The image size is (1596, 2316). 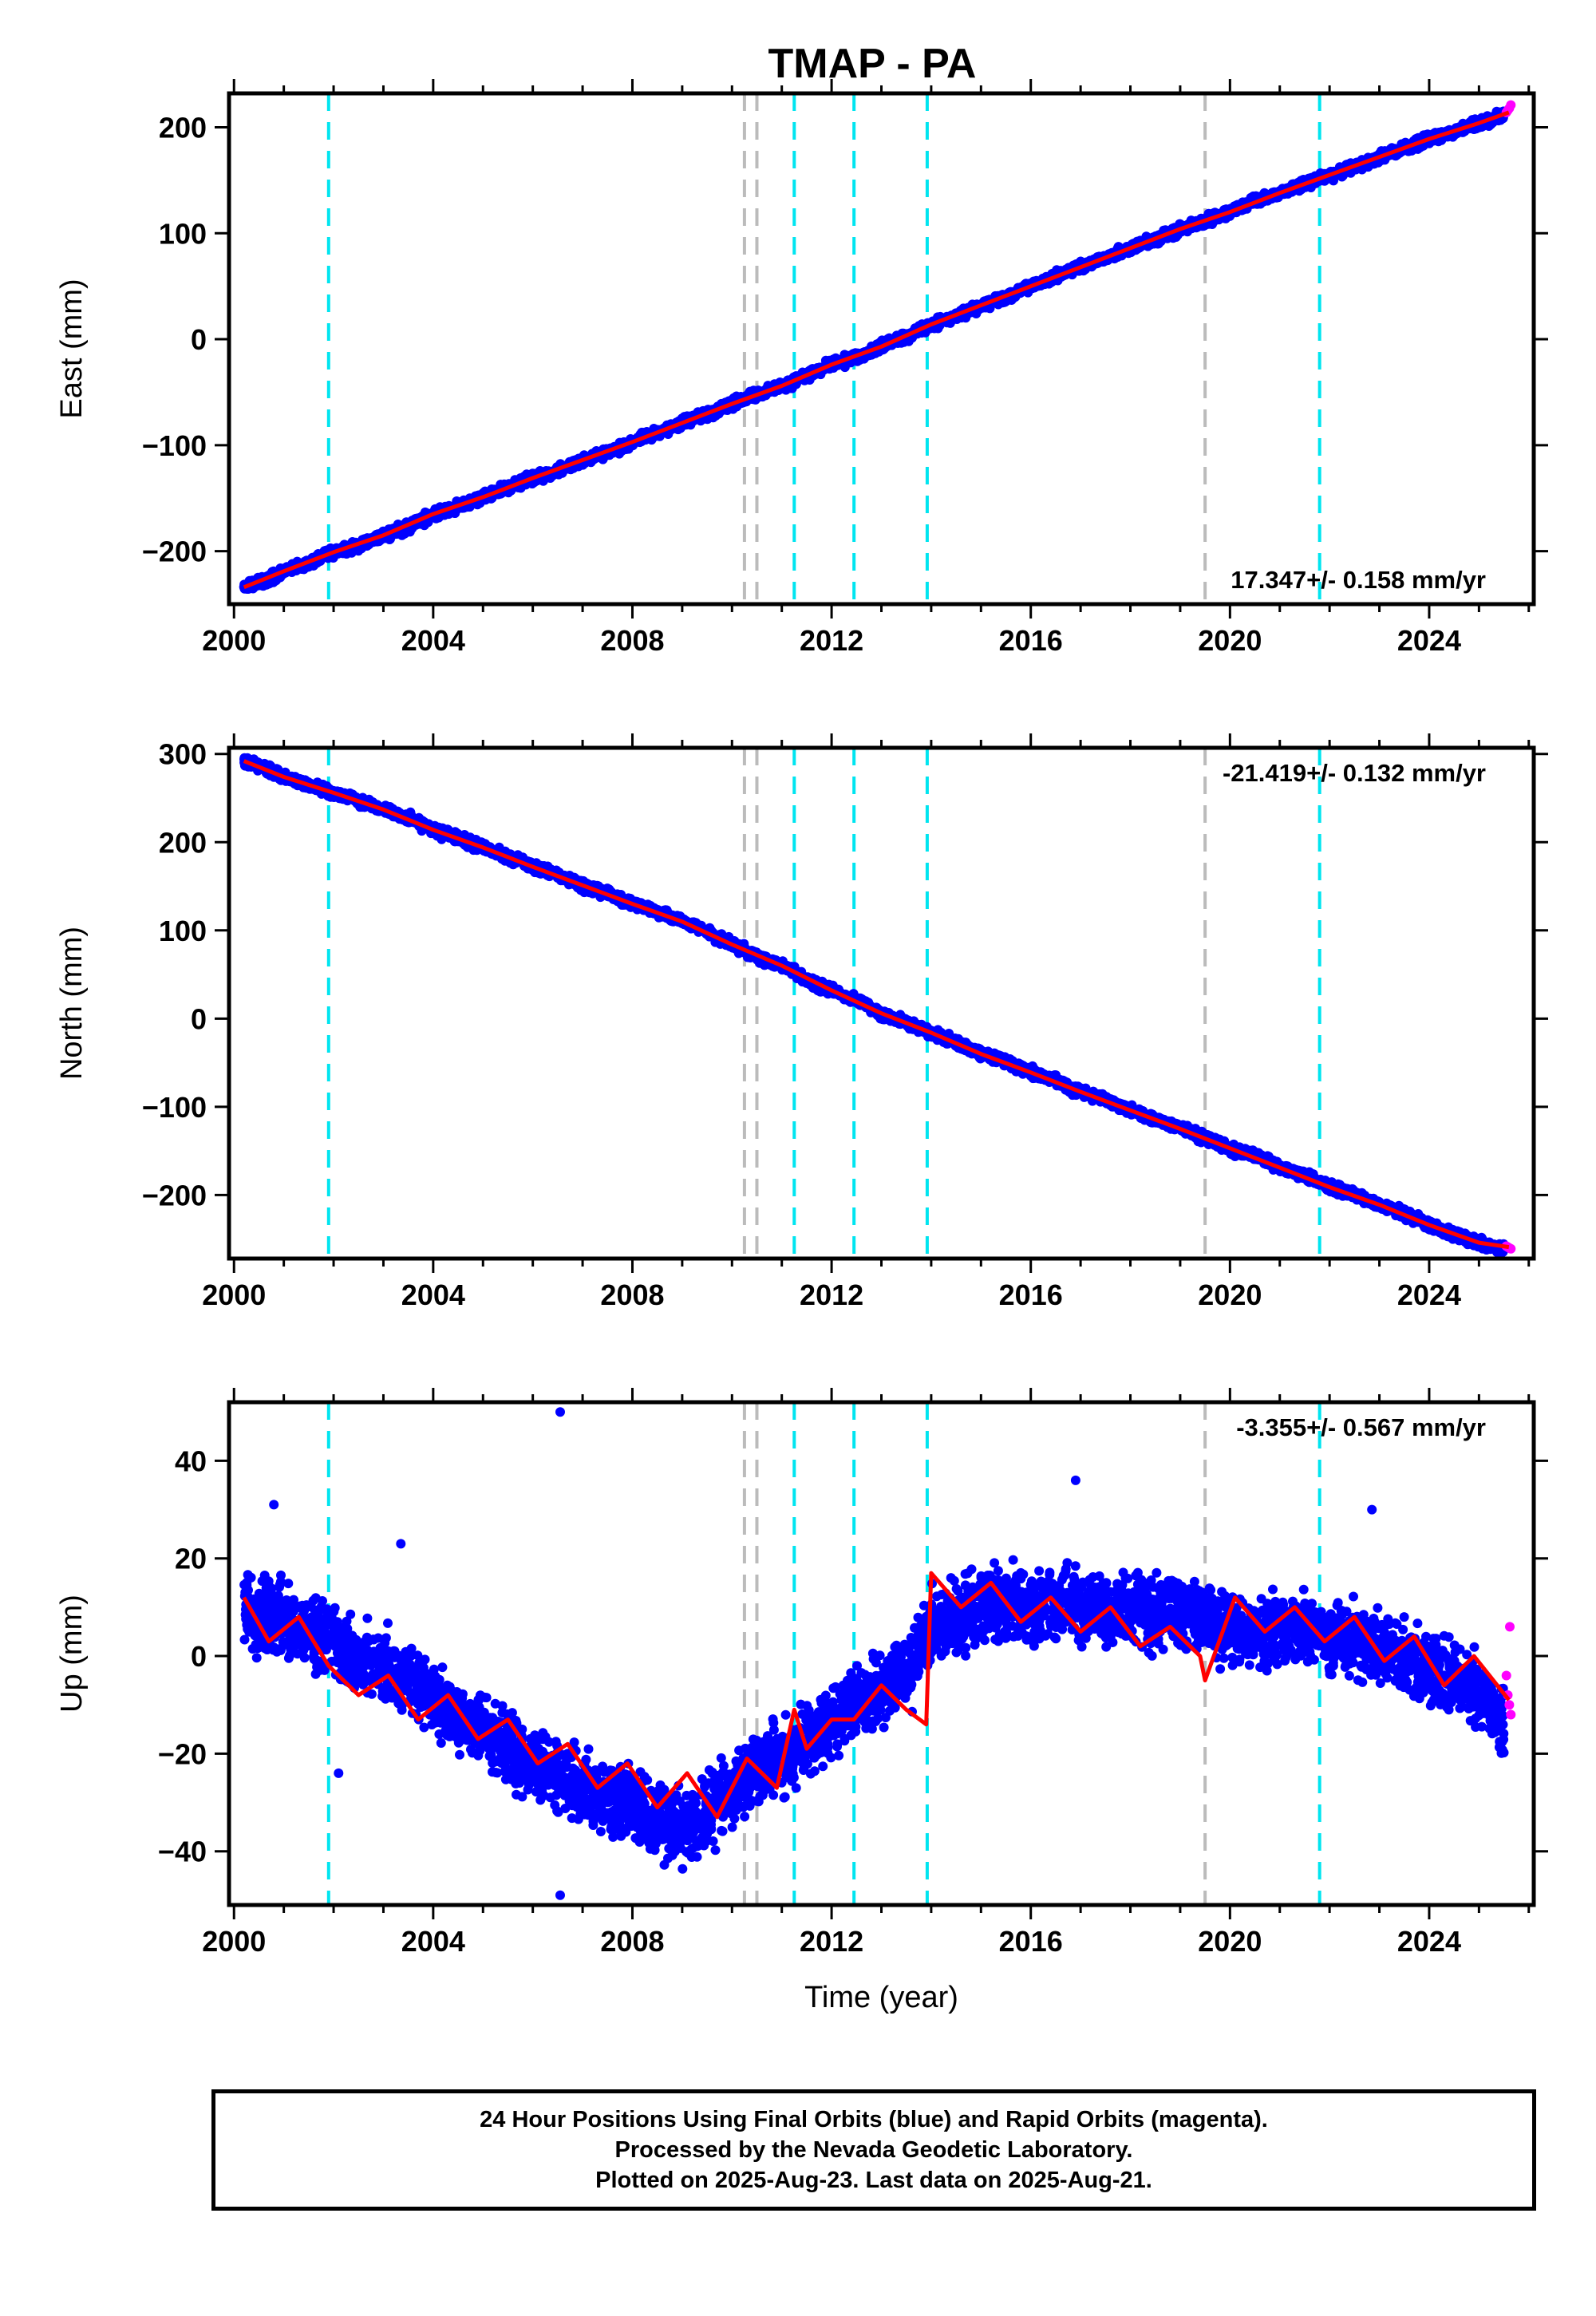 What do you see at coordinates (1031, 640) in the screenshot?
I see `x-tick-label: 2016` at bounding box center [1031, 640].